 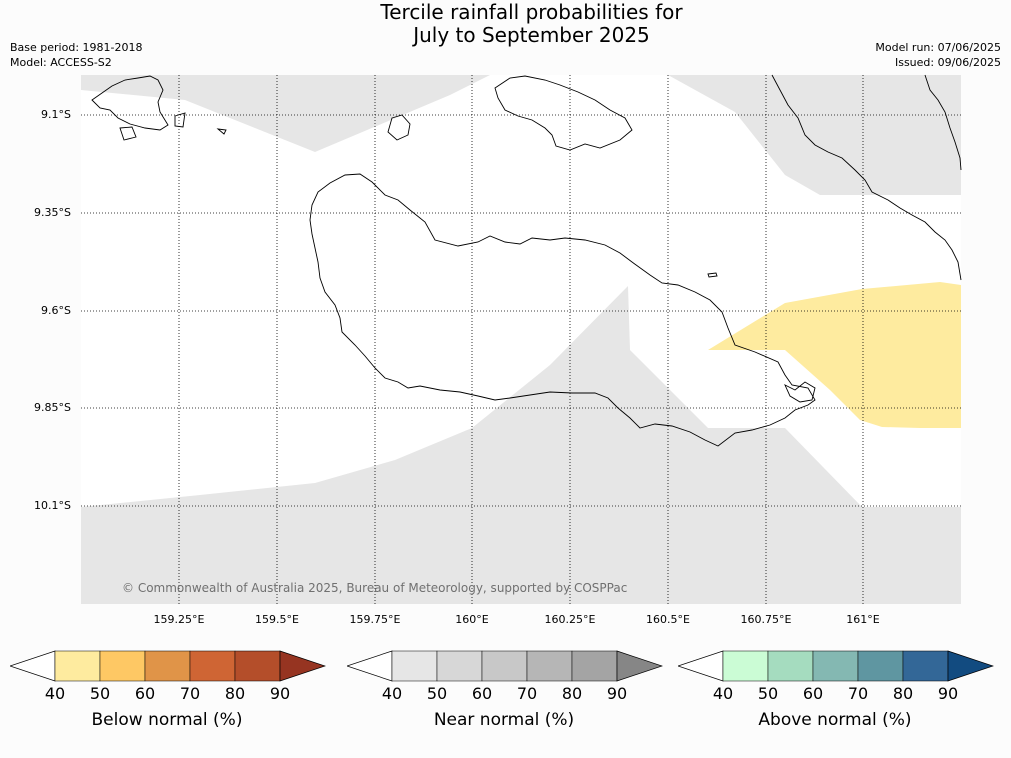 What do you see at coordinates (563, 113) in the screenshot?
I see `florida-islands-coastline` at bounding box center [563, 113].